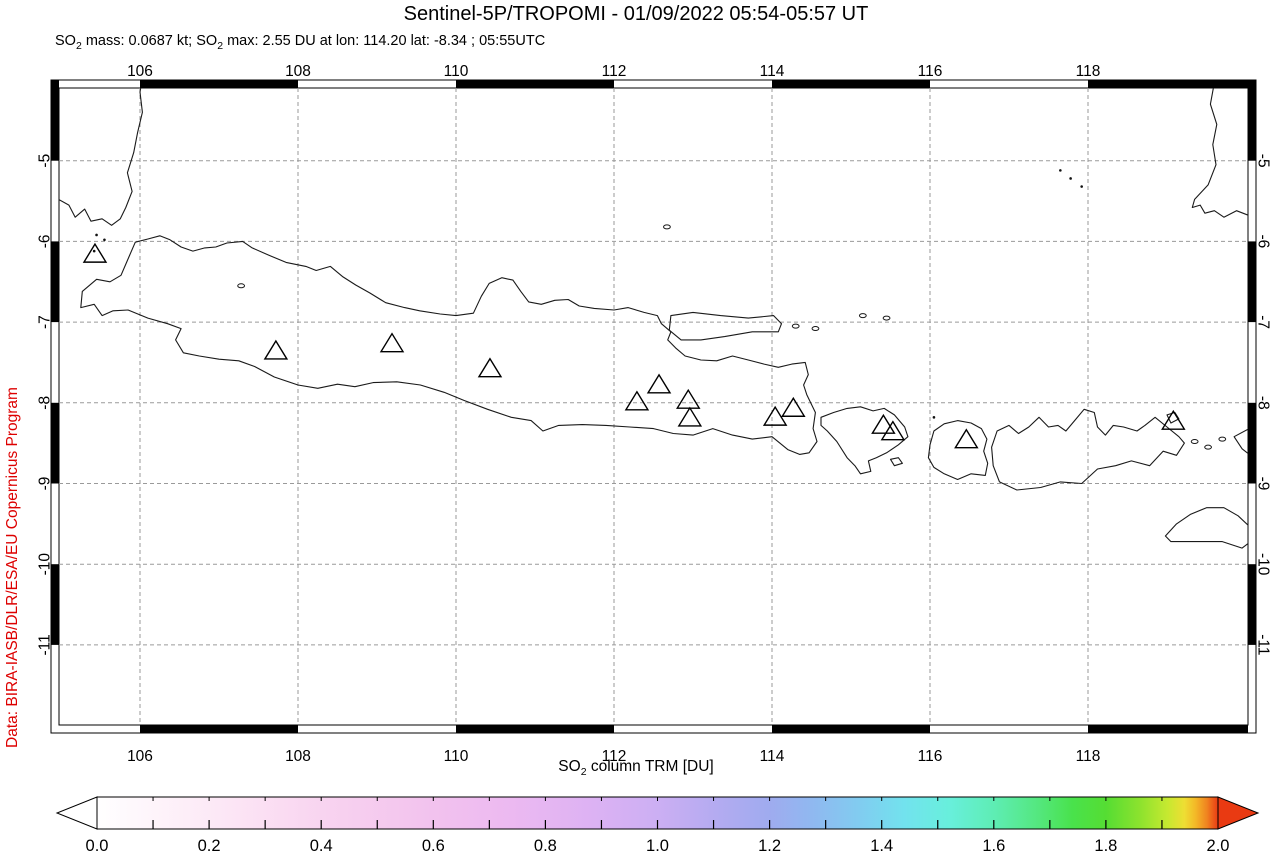  What do you see at coordinates (209, 845) in the screenshot?
I see `colorbar-tick-label: 0.2` at bounding box center [209, 845].